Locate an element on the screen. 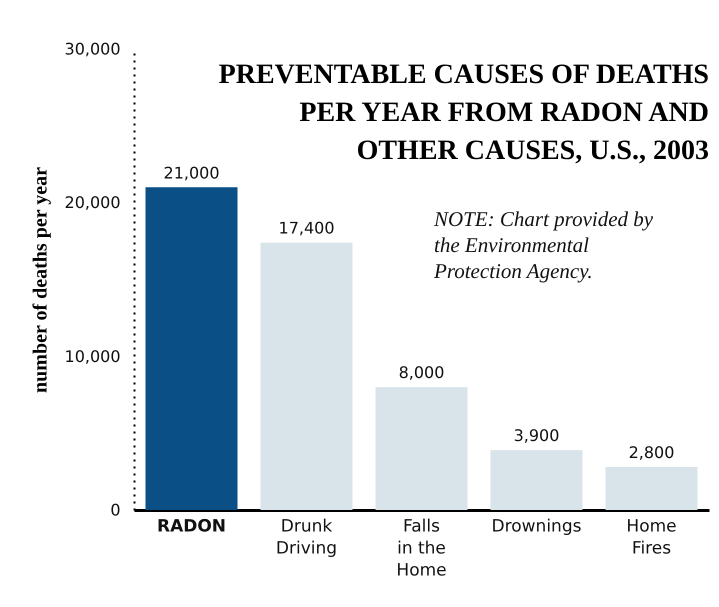 The image size is (719, 607). y-tick-label: 10,000 is located at coordinates (92, 356).